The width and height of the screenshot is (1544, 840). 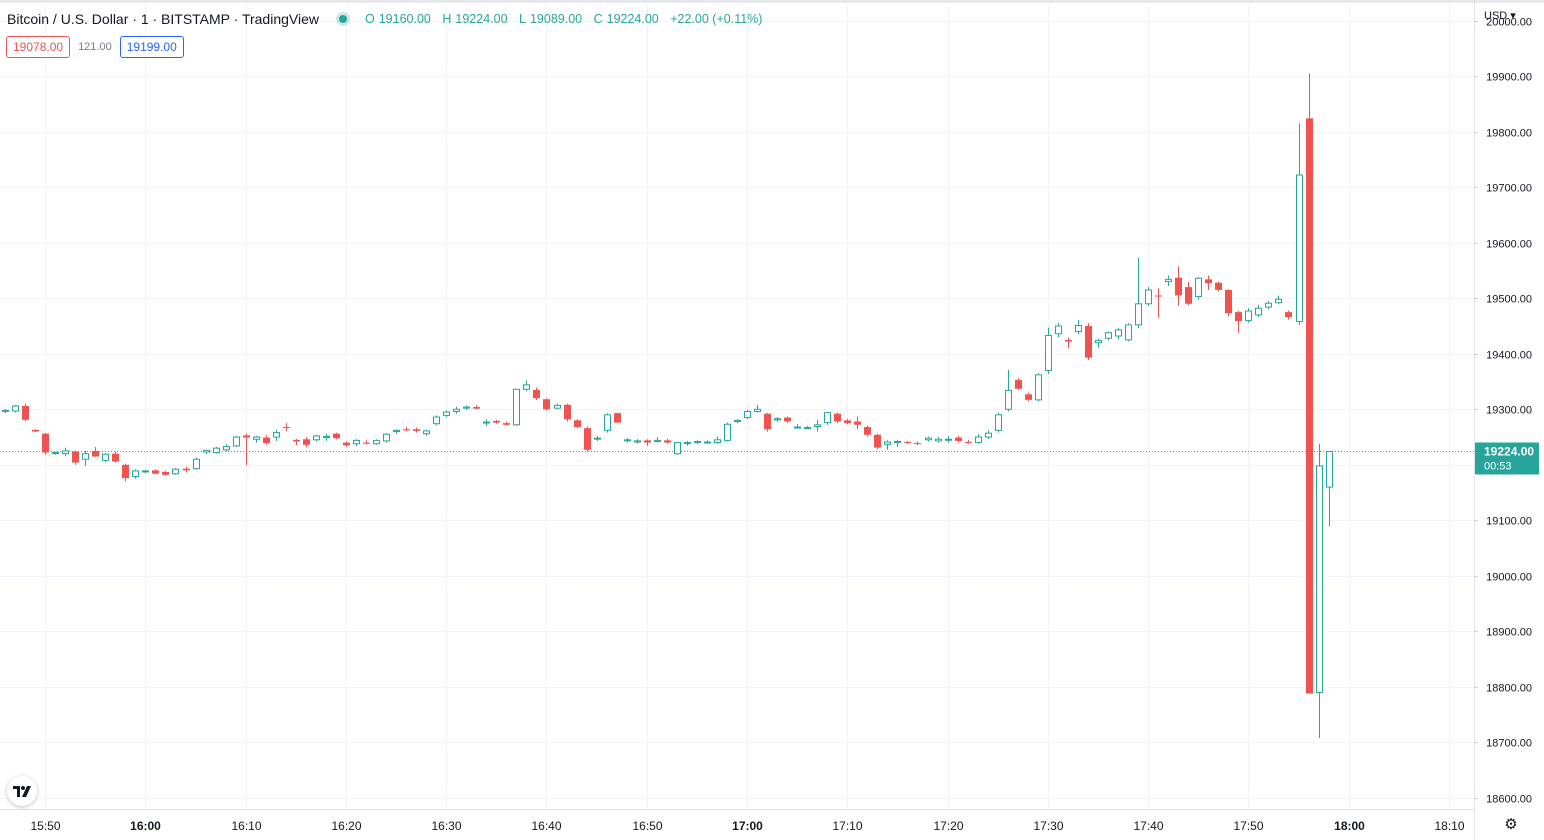 I want to click on sell-button: 19078.00, so click(x=38, y=47).